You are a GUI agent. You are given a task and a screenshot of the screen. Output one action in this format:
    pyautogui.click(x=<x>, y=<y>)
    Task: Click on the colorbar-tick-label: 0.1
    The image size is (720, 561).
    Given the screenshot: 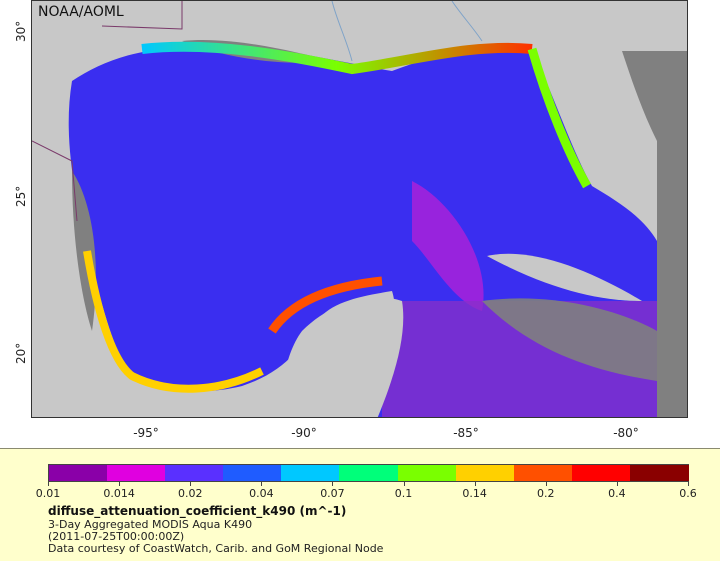 What is the action you would take?
    pyautogui.click(x=403, y=493)
    